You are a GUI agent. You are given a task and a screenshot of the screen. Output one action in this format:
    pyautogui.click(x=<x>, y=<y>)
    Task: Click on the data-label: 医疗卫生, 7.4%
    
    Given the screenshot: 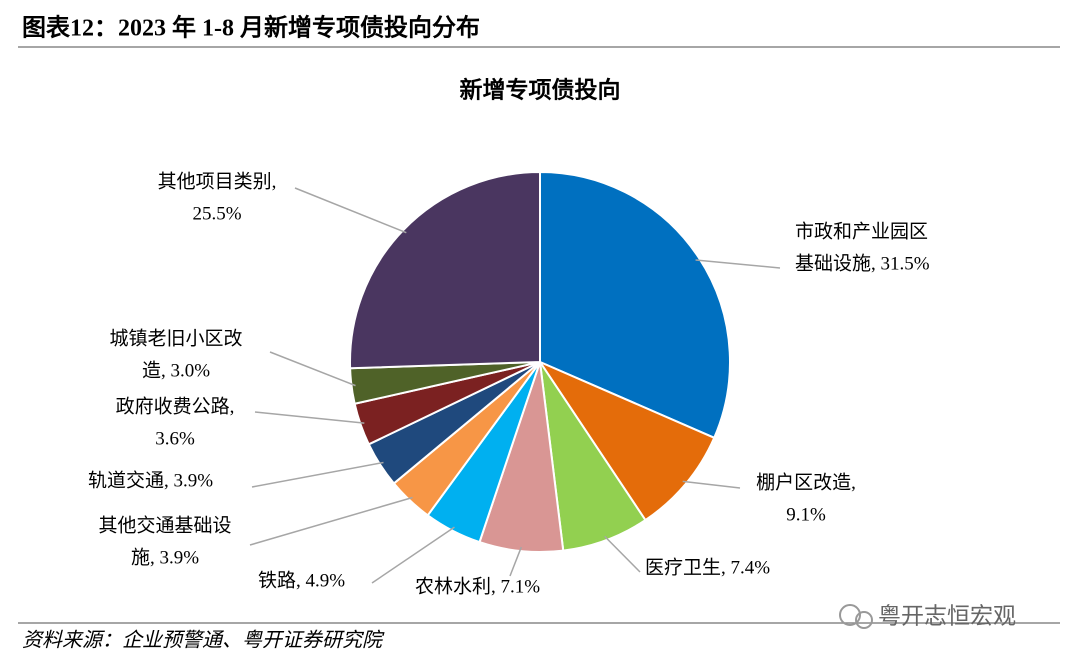 What is the action you would take?
    pyautogui.click(x=707, y=567)
    